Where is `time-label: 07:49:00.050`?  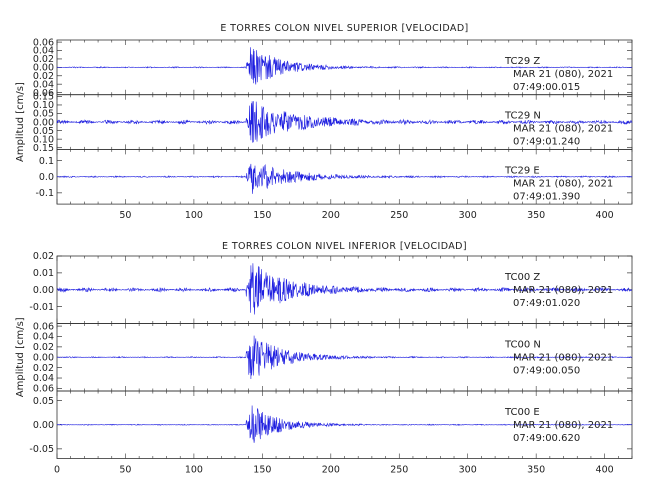 time-label: 07:49:00.050 is located at coordinates (546, 371).